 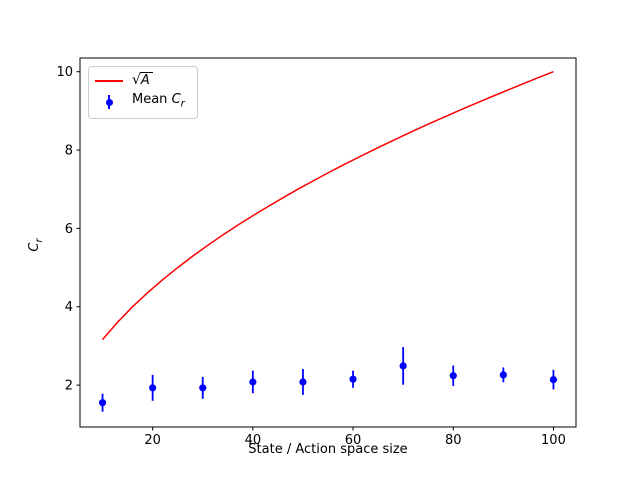 I want to click on y-axis-label: Cr, so click(x=36, y=244).